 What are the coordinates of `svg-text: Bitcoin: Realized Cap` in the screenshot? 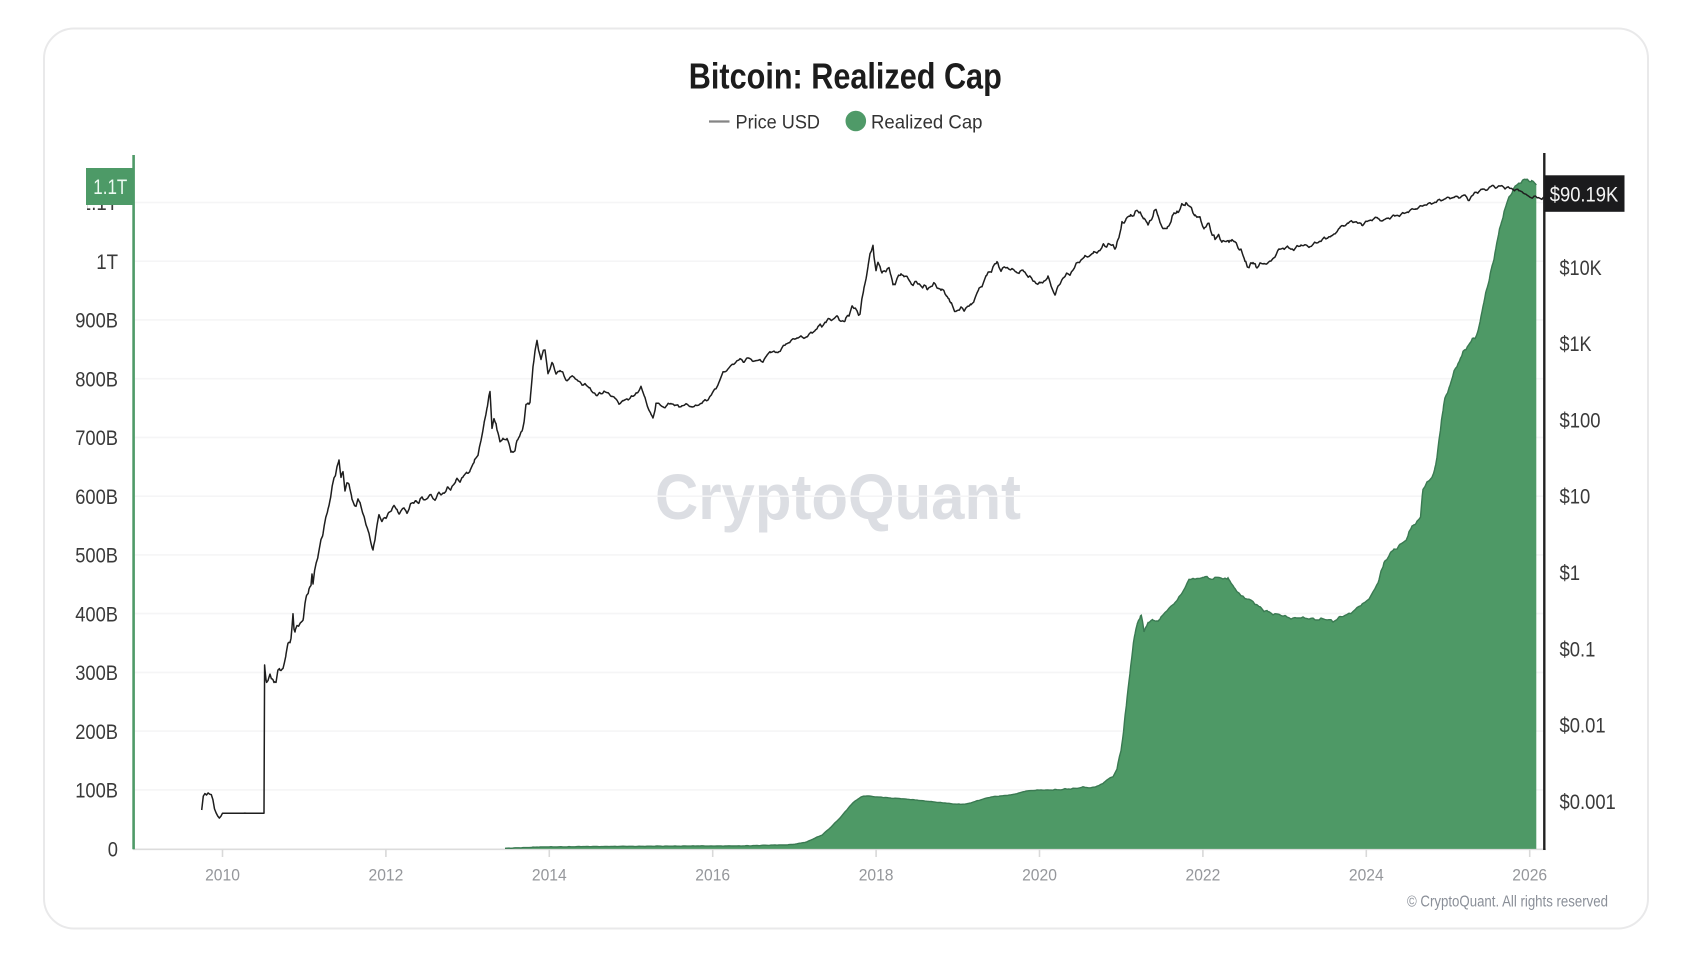 It's located at (845, 76).